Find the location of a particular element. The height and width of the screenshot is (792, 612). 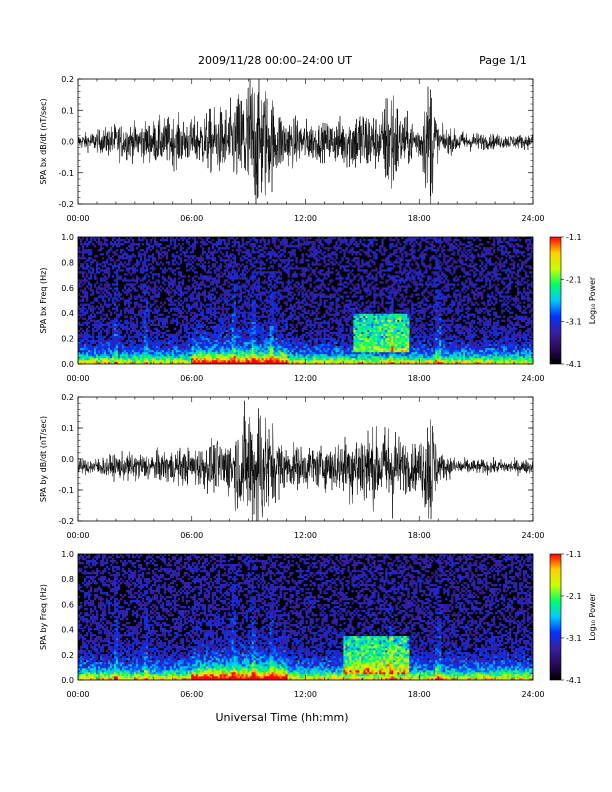

page-number: Page 1/1 is located at coordinates (503, 60).